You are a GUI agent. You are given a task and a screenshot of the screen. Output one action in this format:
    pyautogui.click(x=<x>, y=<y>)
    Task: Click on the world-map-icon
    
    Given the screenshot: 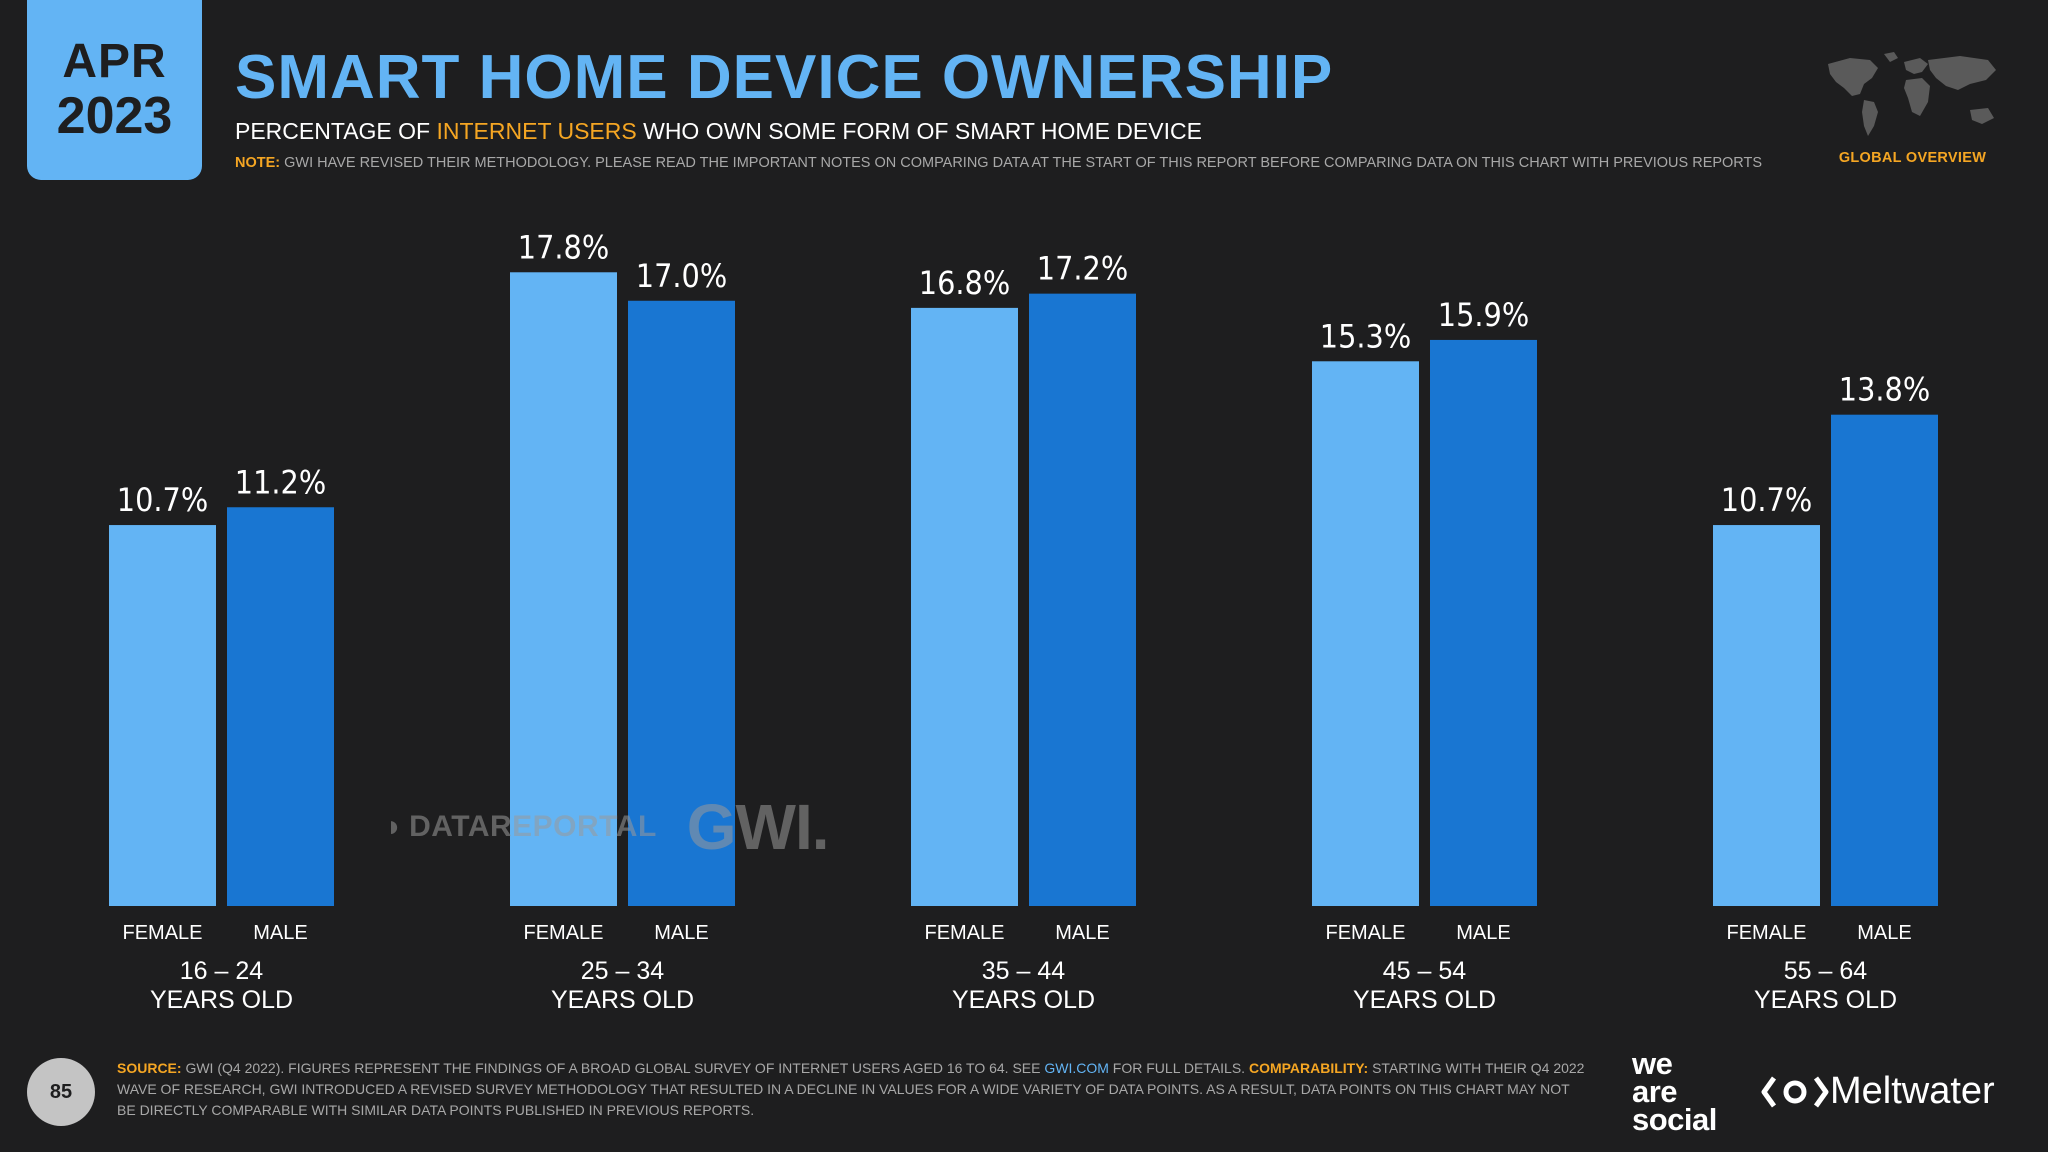 What is the action you would take?
    pyautogui.click(x=1912, y=94)
    